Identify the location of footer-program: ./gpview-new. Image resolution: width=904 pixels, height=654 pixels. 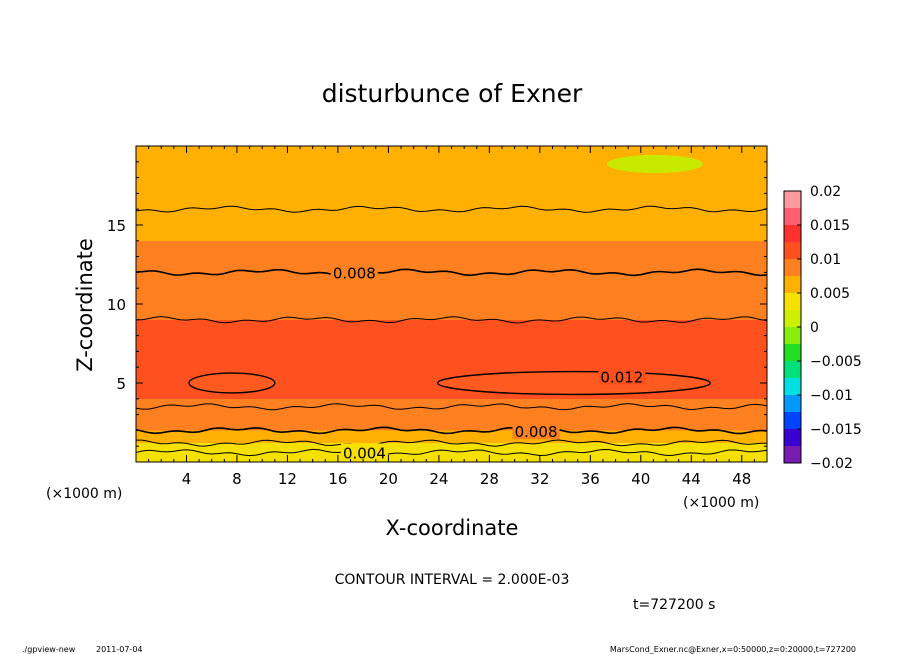
(49, 649).